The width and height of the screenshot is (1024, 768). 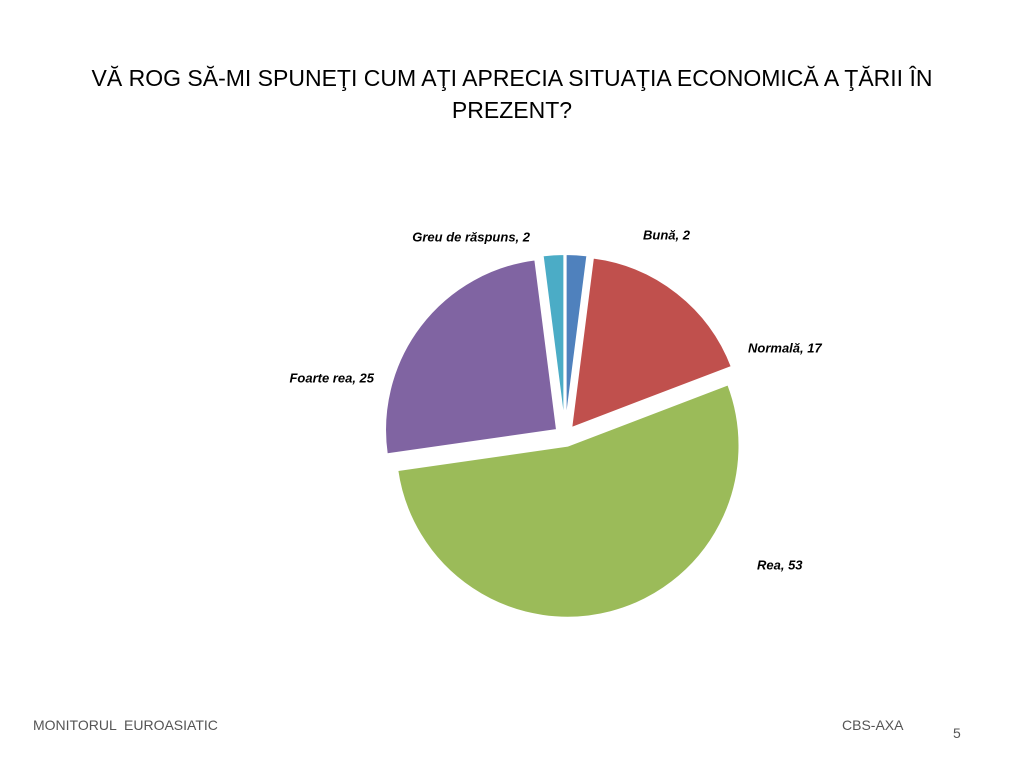 What do you see at coordinates (957, 733) in the screenshot?
I see `page-number: 5` at bounding box center [957, 733].